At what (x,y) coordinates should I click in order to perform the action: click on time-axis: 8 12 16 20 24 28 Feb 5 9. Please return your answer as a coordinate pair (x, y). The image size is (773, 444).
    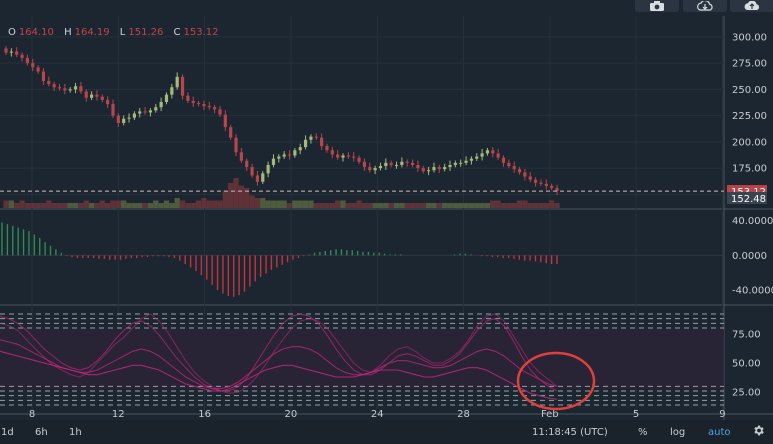
    Looking at the image, I should click on (377, 414).